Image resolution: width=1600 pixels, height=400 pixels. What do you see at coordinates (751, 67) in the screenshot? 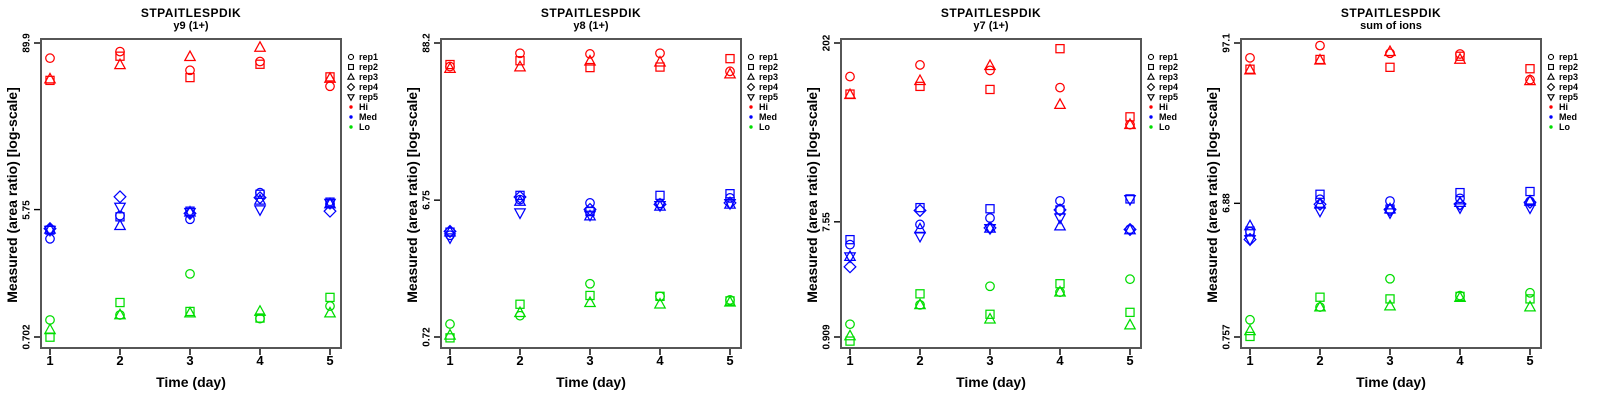
I see `data-point-square` at bounding box center [751, 67].